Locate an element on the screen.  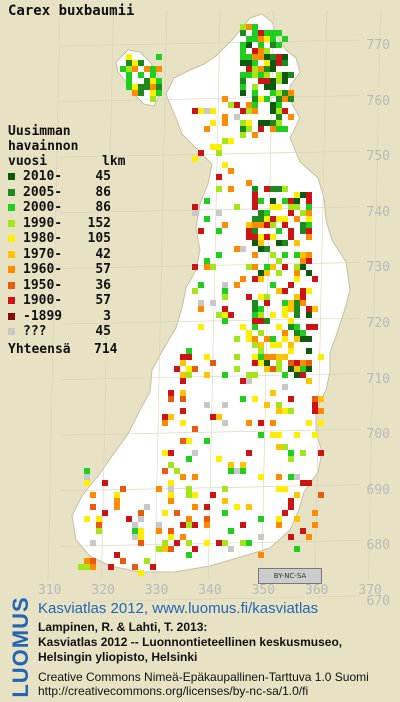
legend-label: 1970- is located at coordinates (43, 254).